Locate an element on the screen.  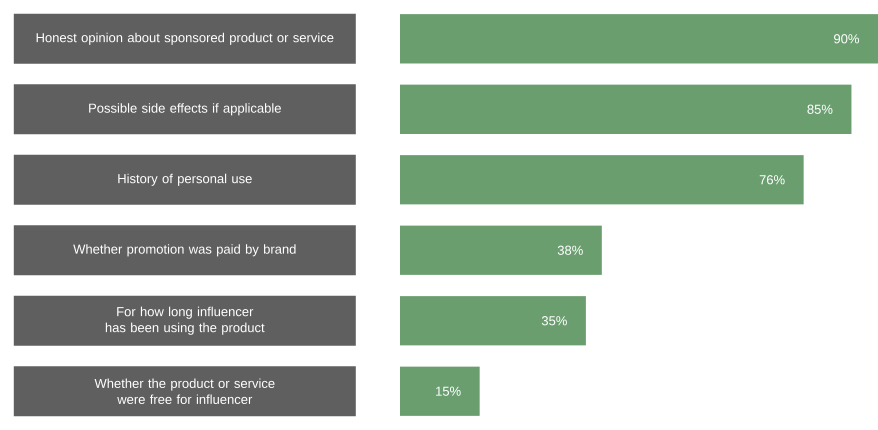
data-label: 35% is located at coordinates (554, 321).